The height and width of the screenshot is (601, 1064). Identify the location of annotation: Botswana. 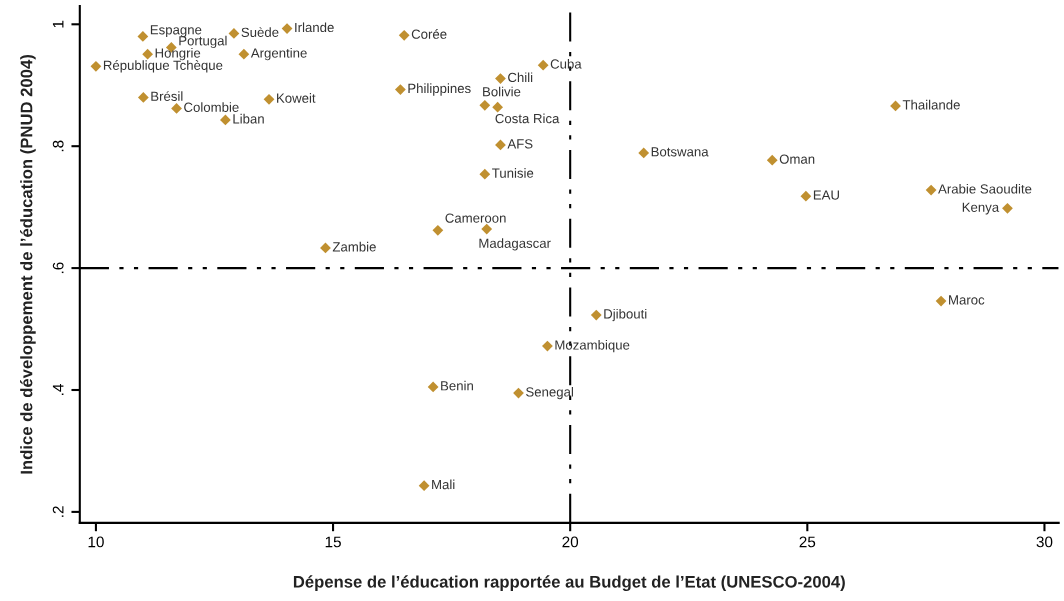
(680, 152).